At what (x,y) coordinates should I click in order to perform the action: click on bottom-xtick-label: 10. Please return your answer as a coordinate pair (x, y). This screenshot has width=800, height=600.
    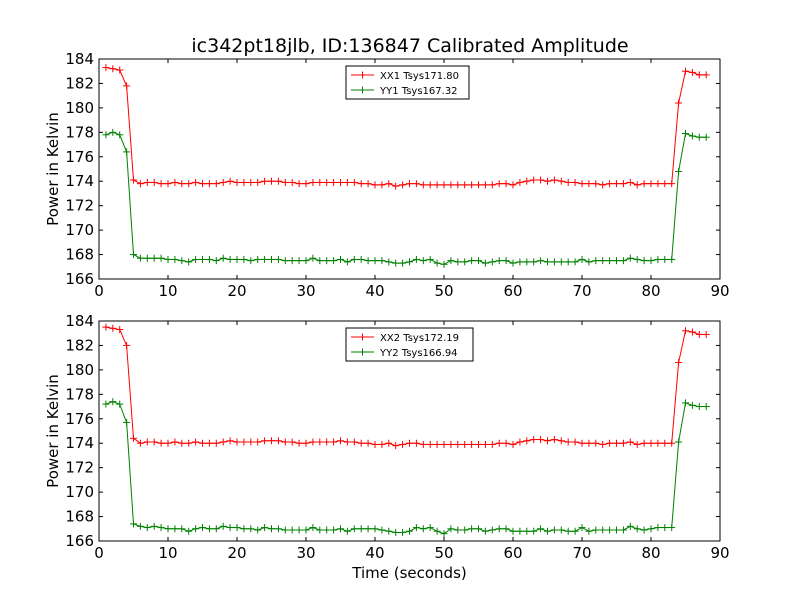
    Looking at the image, I should click on (167, 553).